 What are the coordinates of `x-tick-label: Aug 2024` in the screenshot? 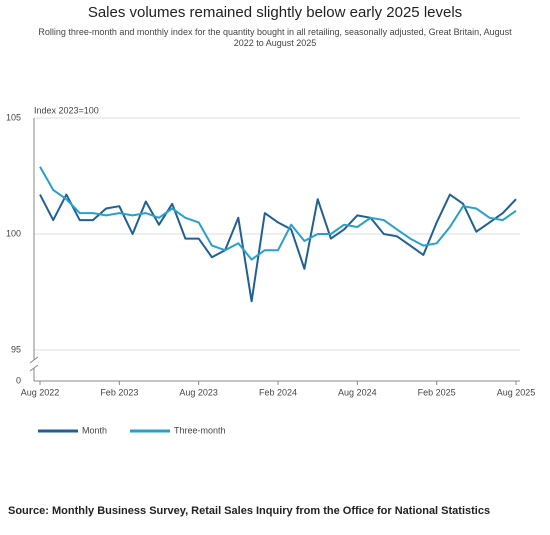 It's located at (357, 392).